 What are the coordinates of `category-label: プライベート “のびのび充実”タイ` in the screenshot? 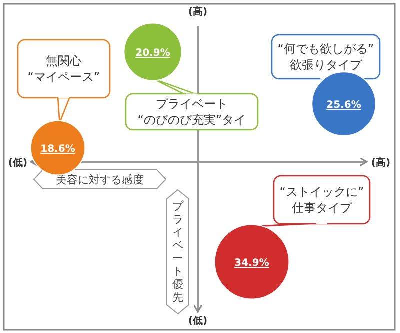 It's located at (192, 112).